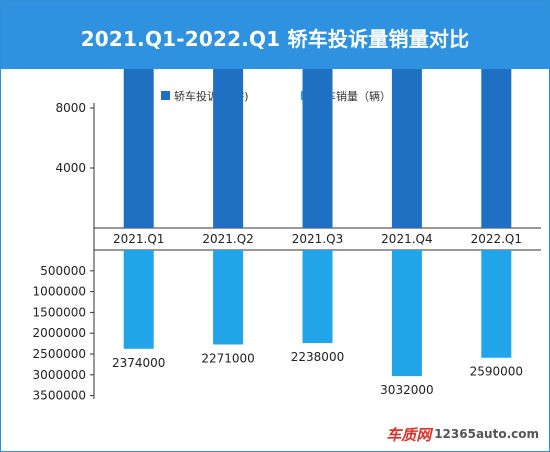 This screenshot has height=452, width=550. Describe the element at coordinates (352, 96) in the screenshot. I see `legend-label-sales: 轿车销量（辆）` at that location.